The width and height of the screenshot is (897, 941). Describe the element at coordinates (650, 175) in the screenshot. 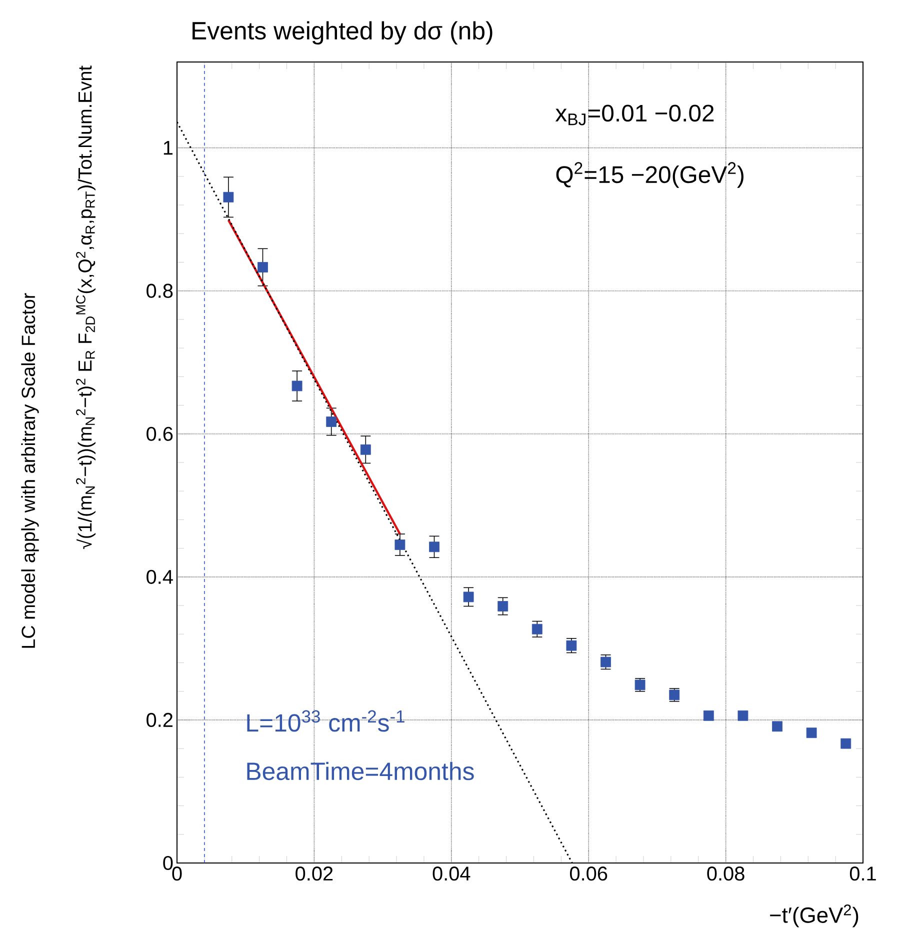

I see `annotation: Q$^{2}$=15 −20(GeV$^{2}$)` at that location.